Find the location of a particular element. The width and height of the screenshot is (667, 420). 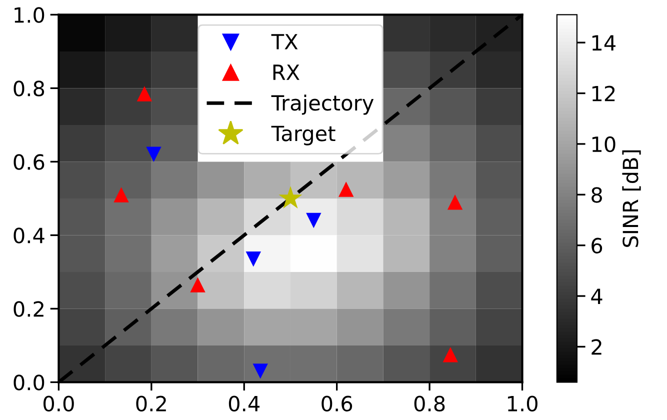

x-tick-label: 0.8 is located at coordinates (429, 404).